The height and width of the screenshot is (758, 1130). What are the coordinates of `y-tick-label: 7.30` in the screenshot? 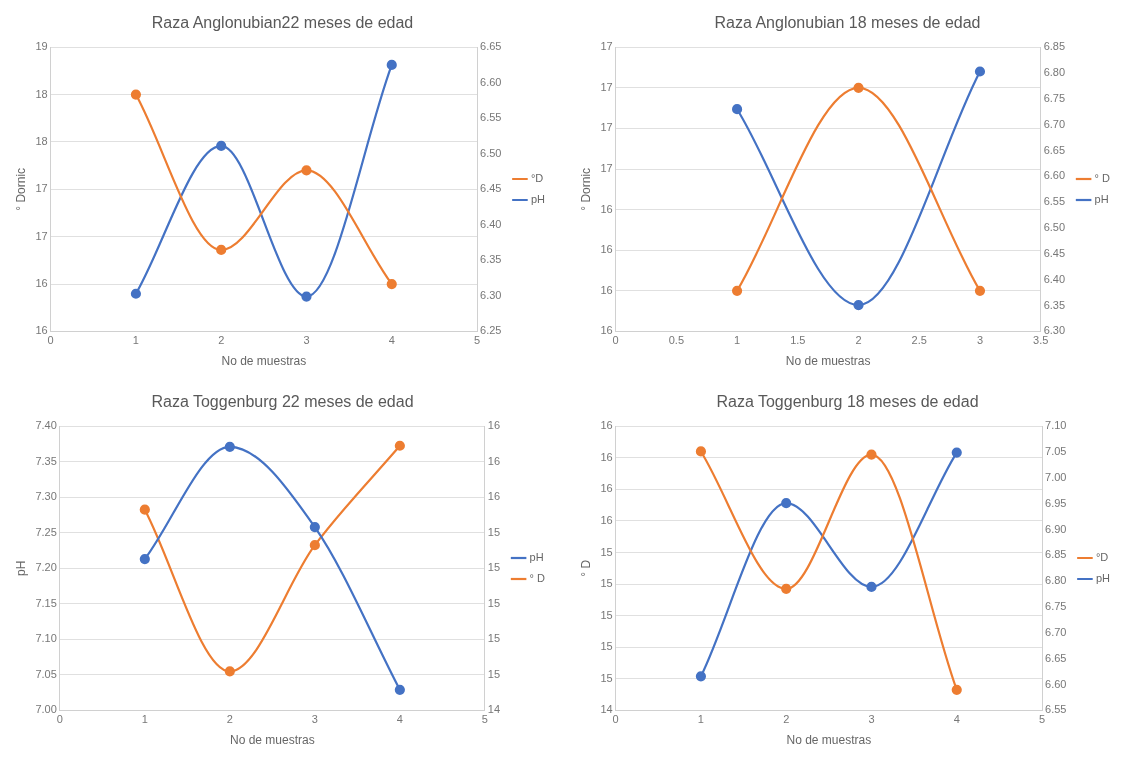 It's located at (46, 496).